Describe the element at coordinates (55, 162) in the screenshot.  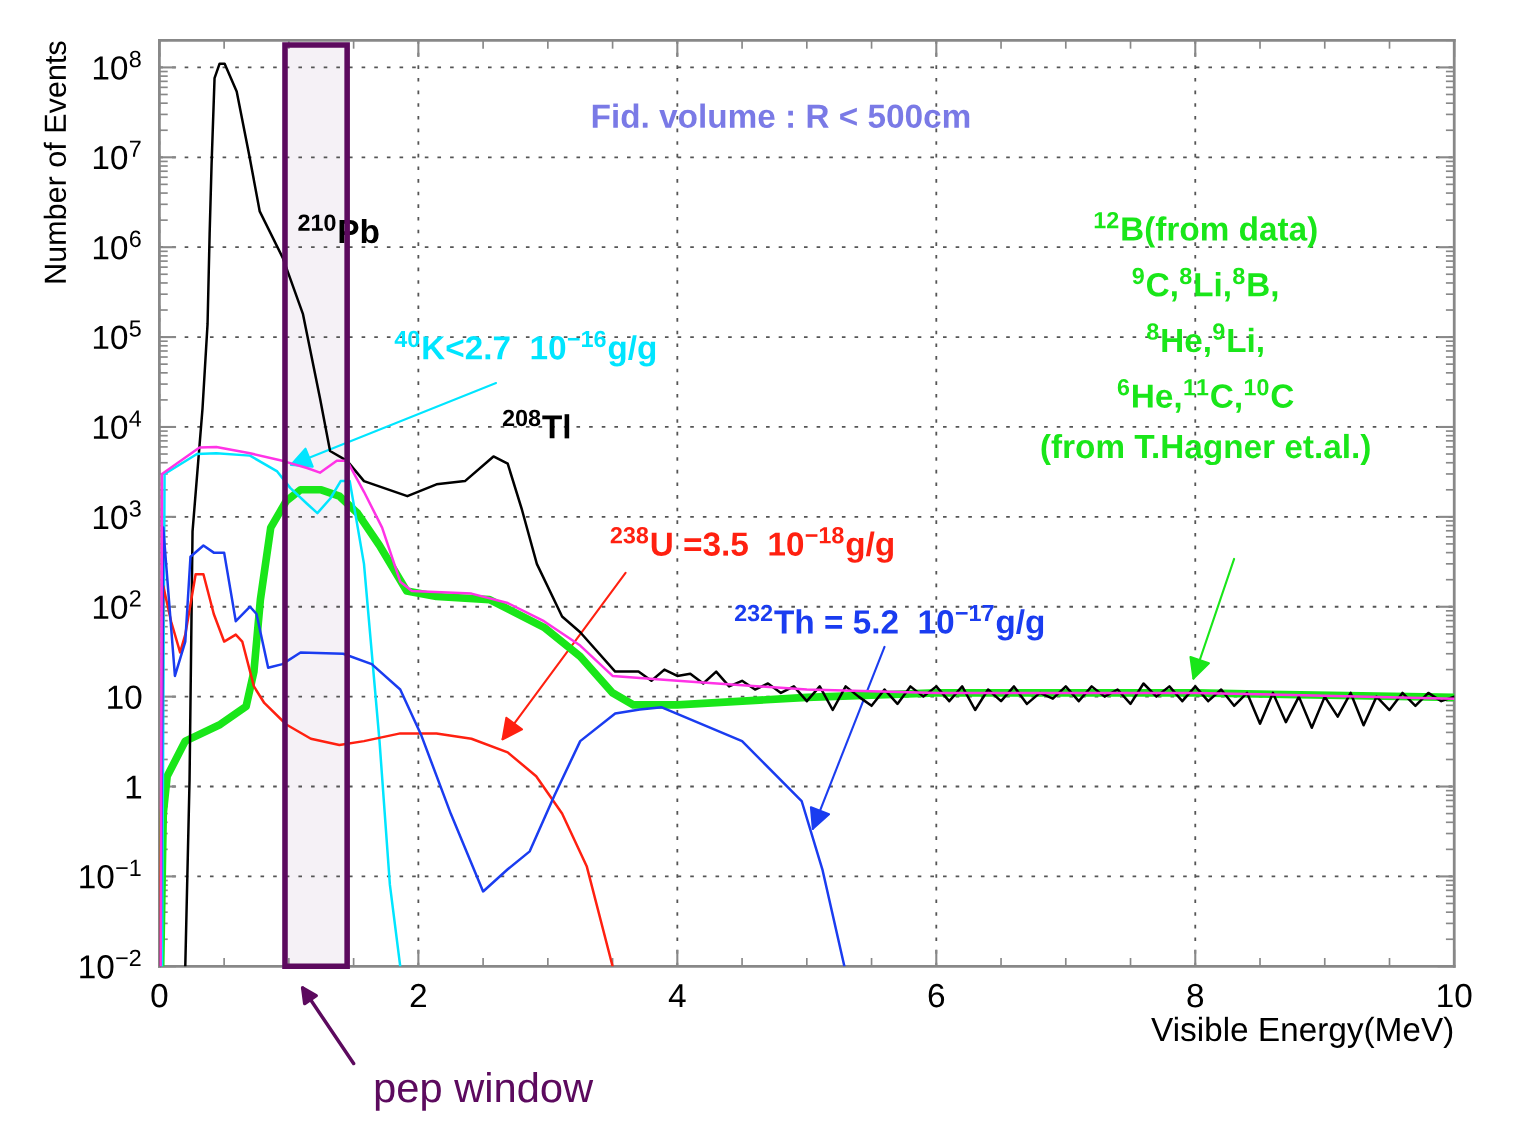
I see `y-axis-title: Number of Events` at that location.